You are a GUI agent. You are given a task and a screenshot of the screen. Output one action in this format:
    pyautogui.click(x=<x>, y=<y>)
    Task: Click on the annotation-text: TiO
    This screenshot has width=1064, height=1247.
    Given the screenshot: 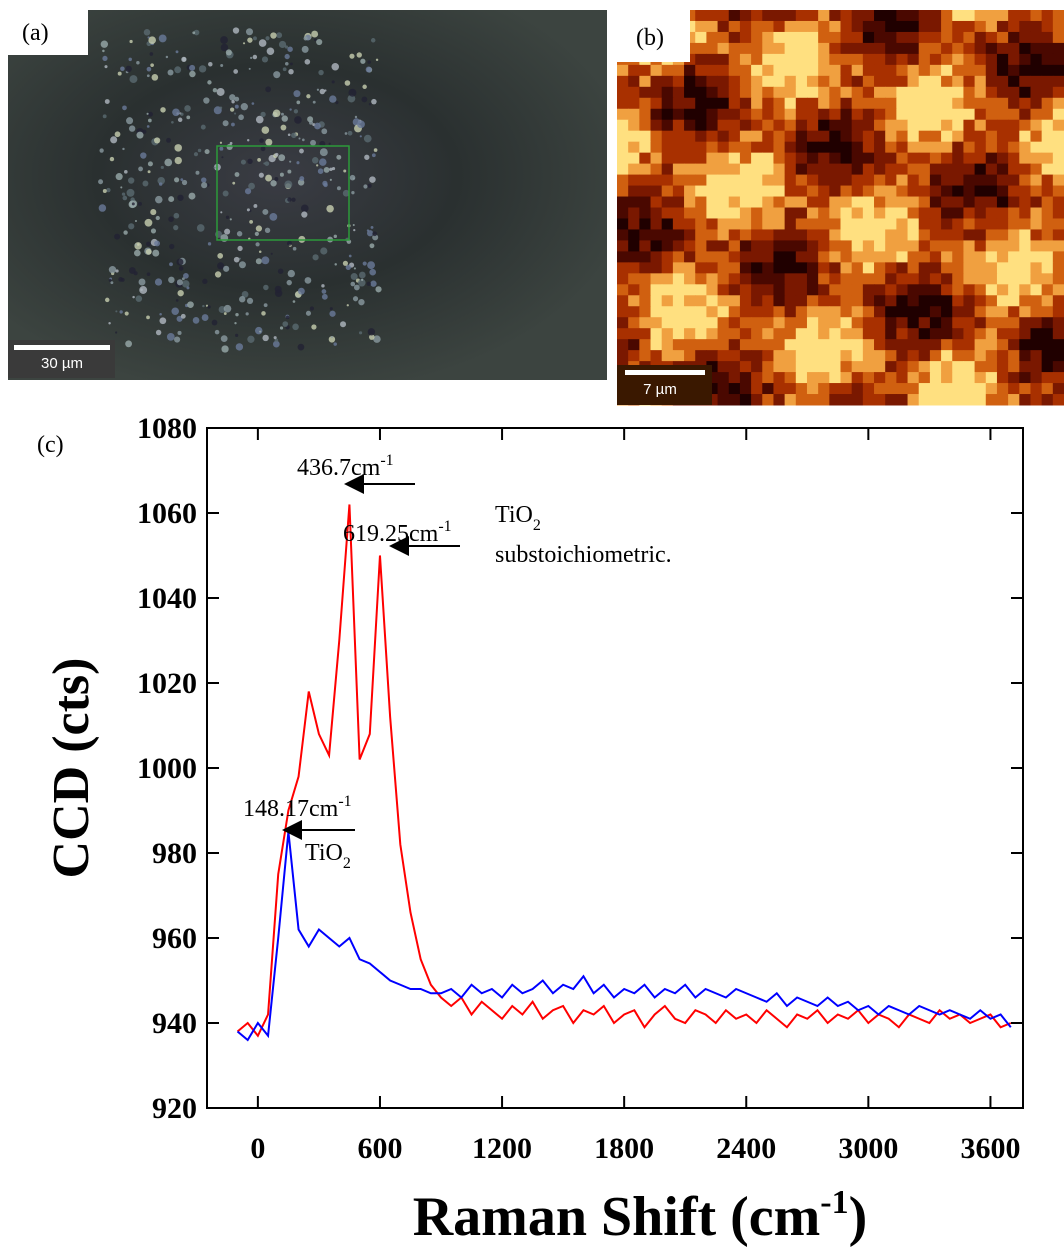 What is the action you would take?
    pyautogui.click(x=324, y=853)
    